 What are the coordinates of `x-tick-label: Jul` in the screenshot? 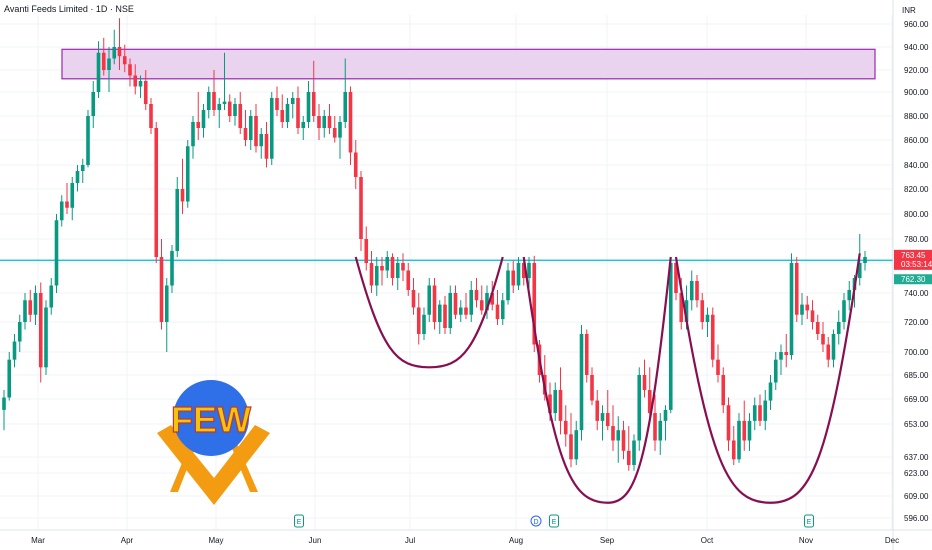 It's located at (410, 540).